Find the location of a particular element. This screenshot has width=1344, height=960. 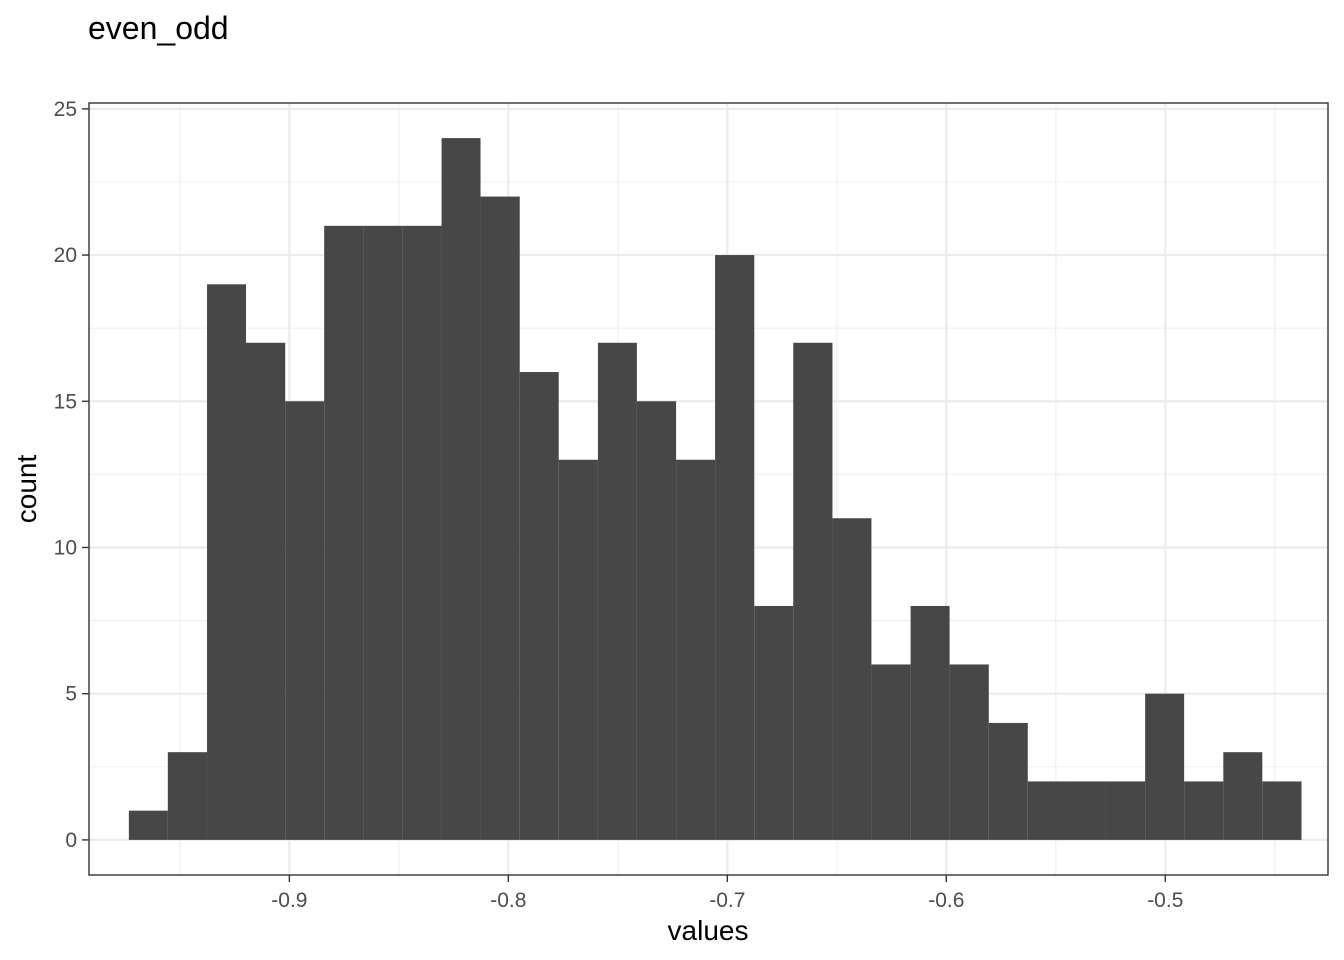

x-tick-label: -0.7 is located at coordinates (727, 900).